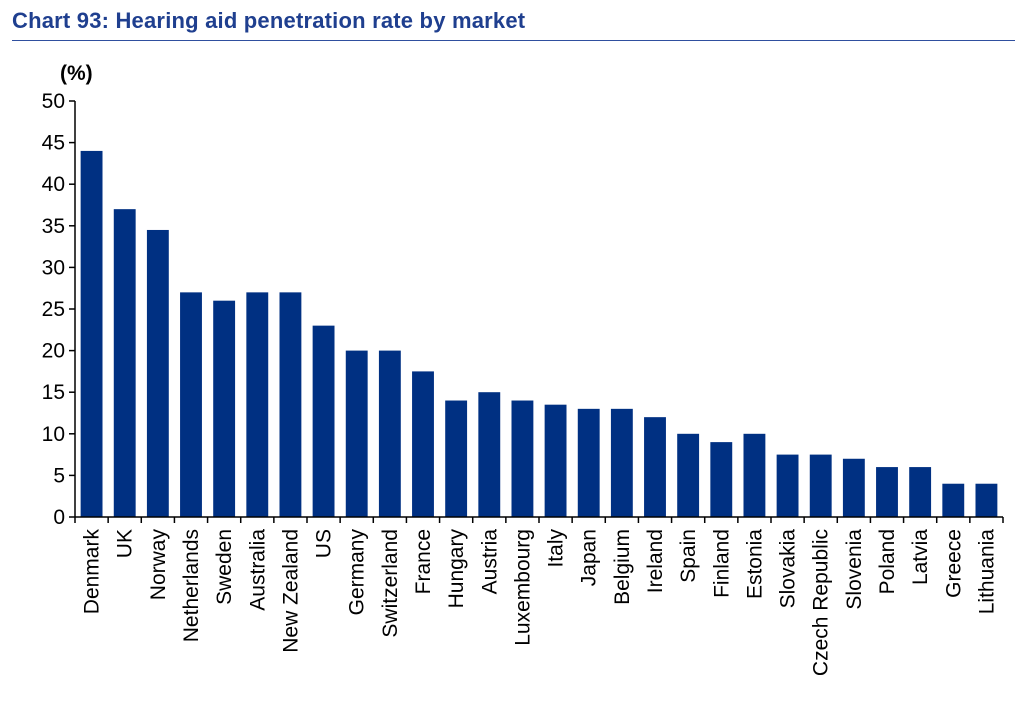 The height and width of the screenshot is (720, 1015). What do you see at coordinates (157, 373) in the screenshot?
I see `bar-norway` at bounding box center [157, 373].